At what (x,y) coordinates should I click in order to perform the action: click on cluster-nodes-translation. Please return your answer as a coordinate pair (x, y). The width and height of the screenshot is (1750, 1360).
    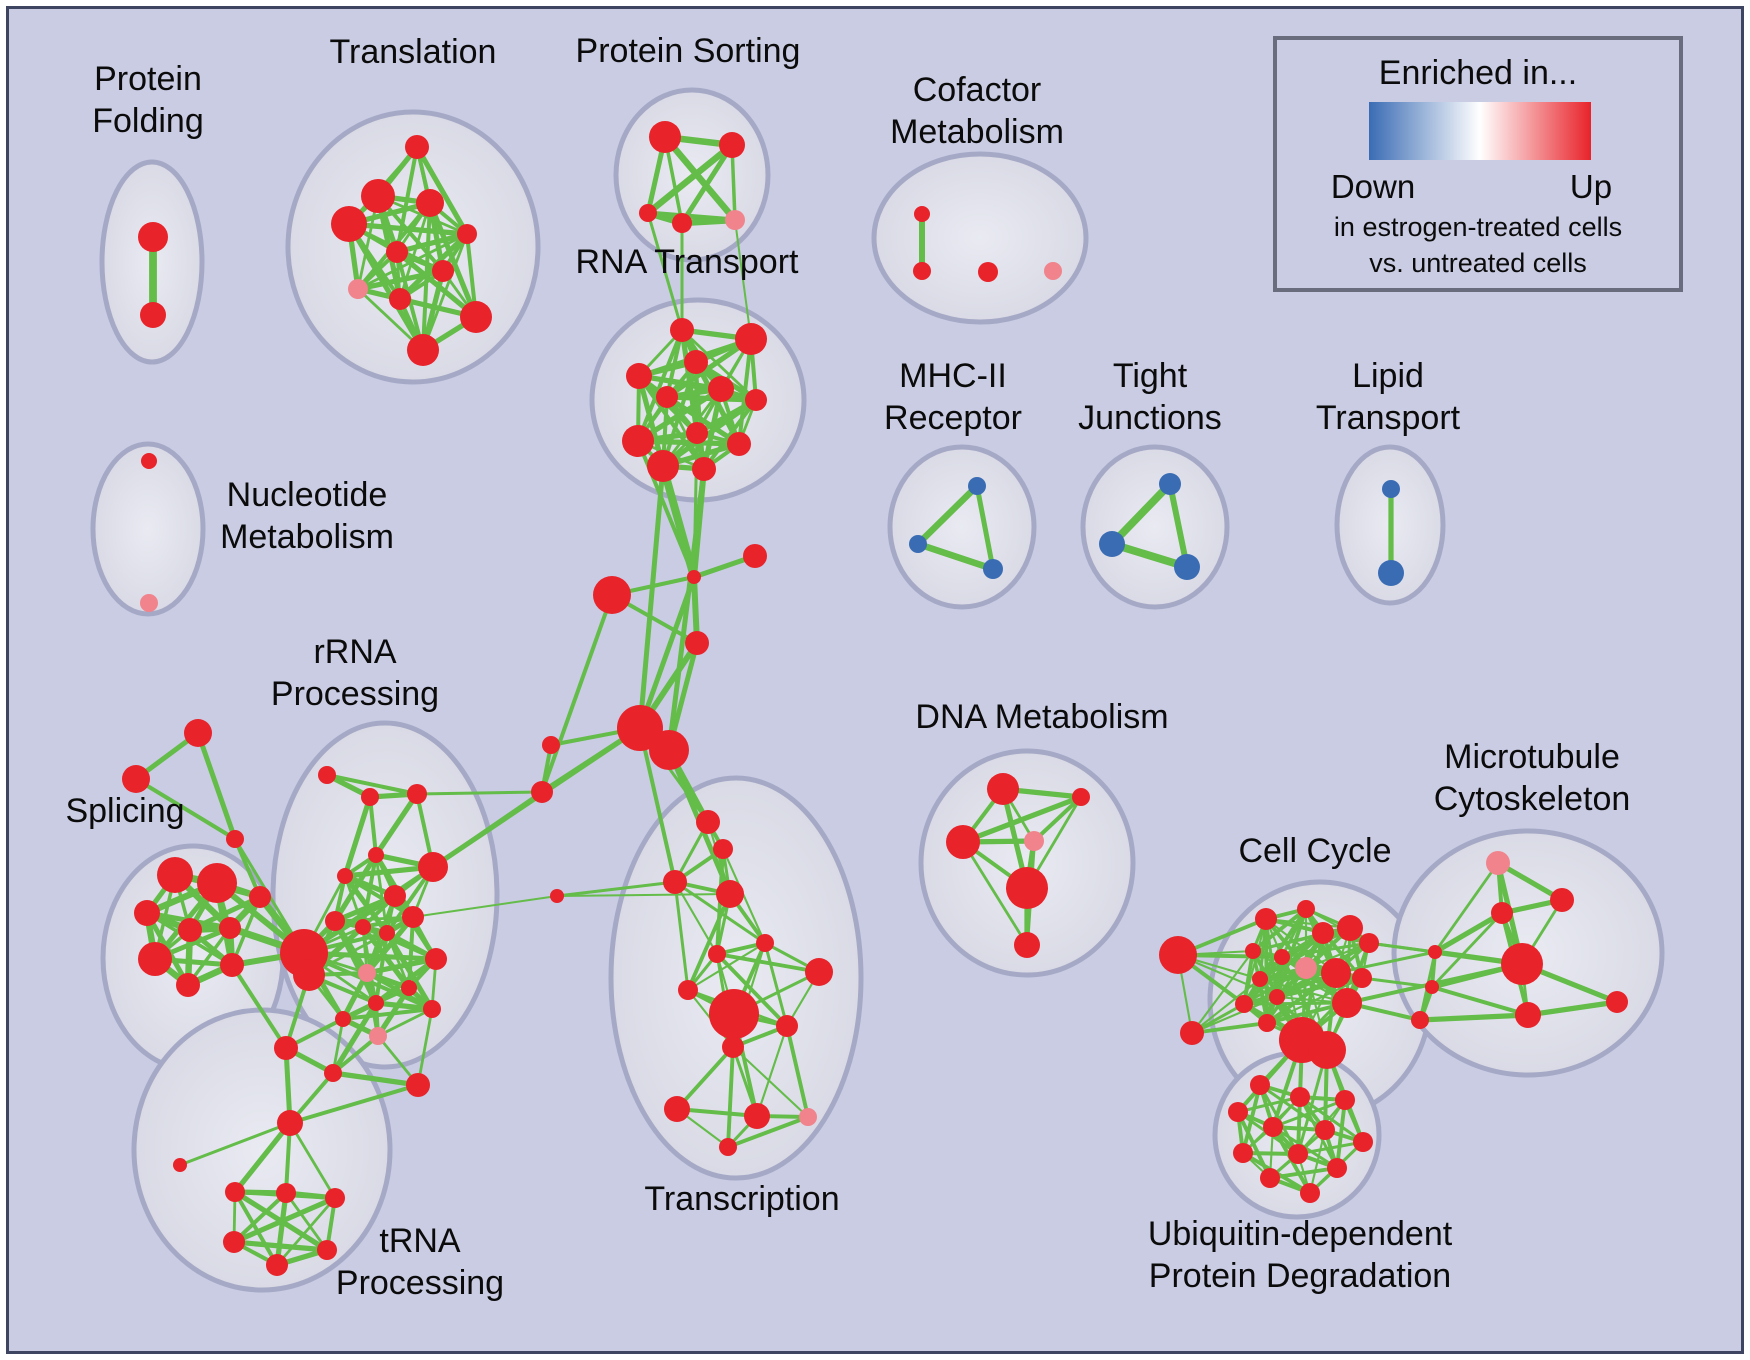
    Looking at the image, I should click on (411, 250).